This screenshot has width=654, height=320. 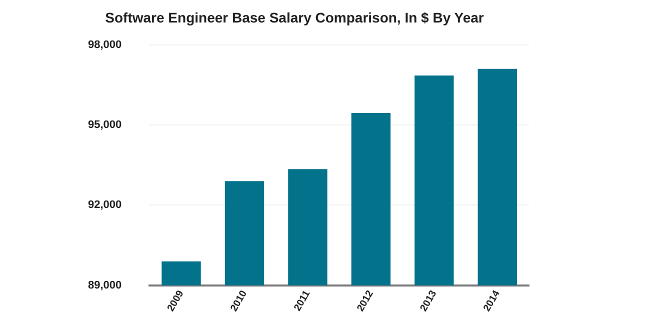 I want to click on chart-title: Software Engineer Base Salary Comparison, In $ By Year, so click(x=294, y=17).